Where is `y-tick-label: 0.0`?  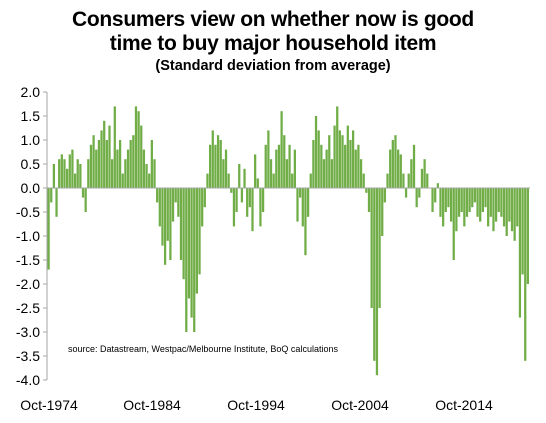 y-tick-label: 0.0 is located at coordinates (31, 188).